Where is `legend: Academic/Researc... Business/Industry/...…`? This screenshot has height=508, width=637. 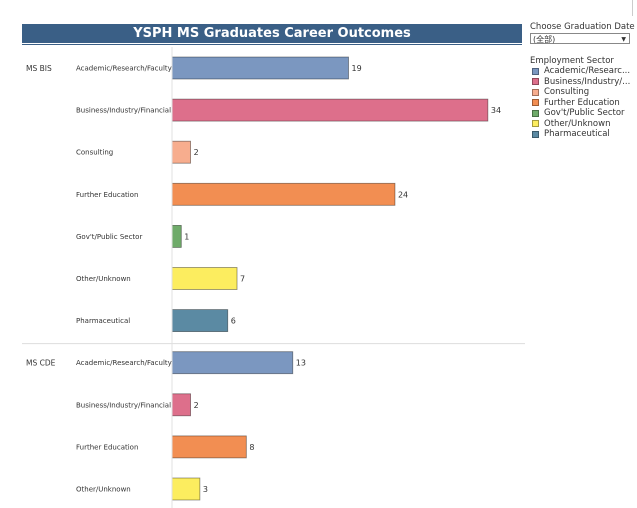 legend: Academic/Researc... Business/Industry/...… is located at coordinates (584, 103).